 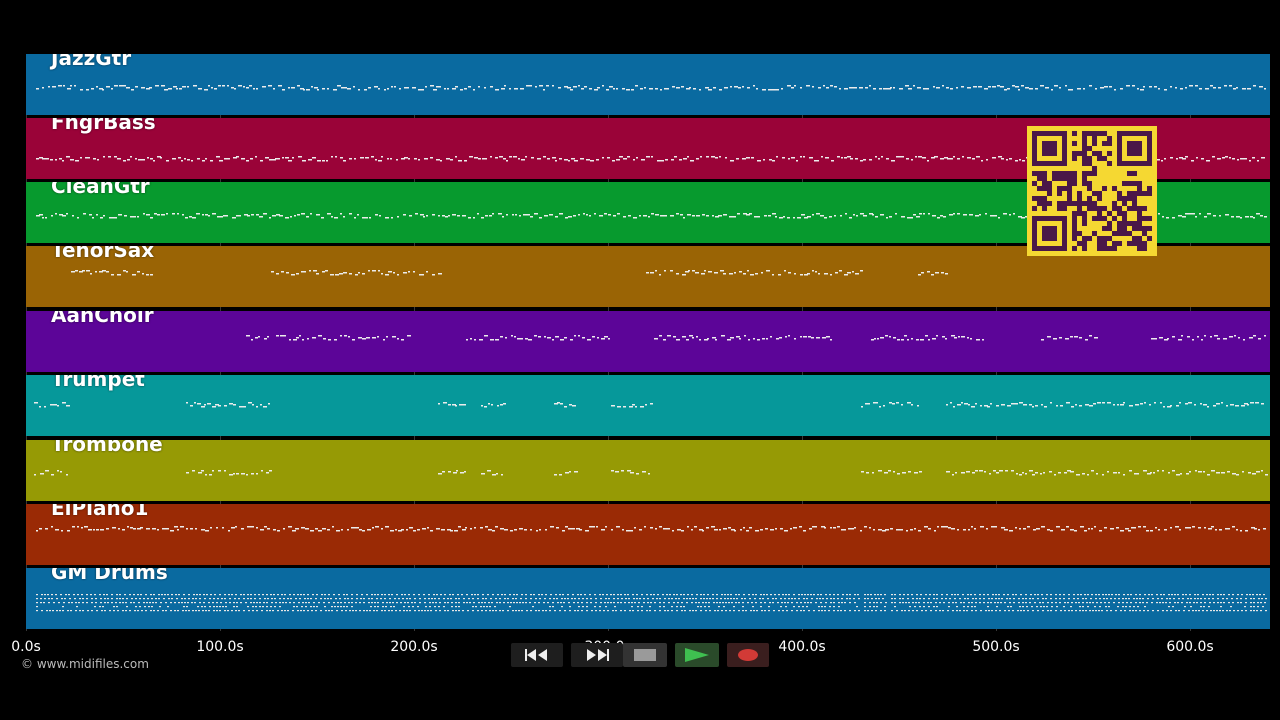 What do you see at coordinates (648, 341) in the screenshot?
I see `track-lane-aahchoir: AahChoir` at bounding box center [648, 341].